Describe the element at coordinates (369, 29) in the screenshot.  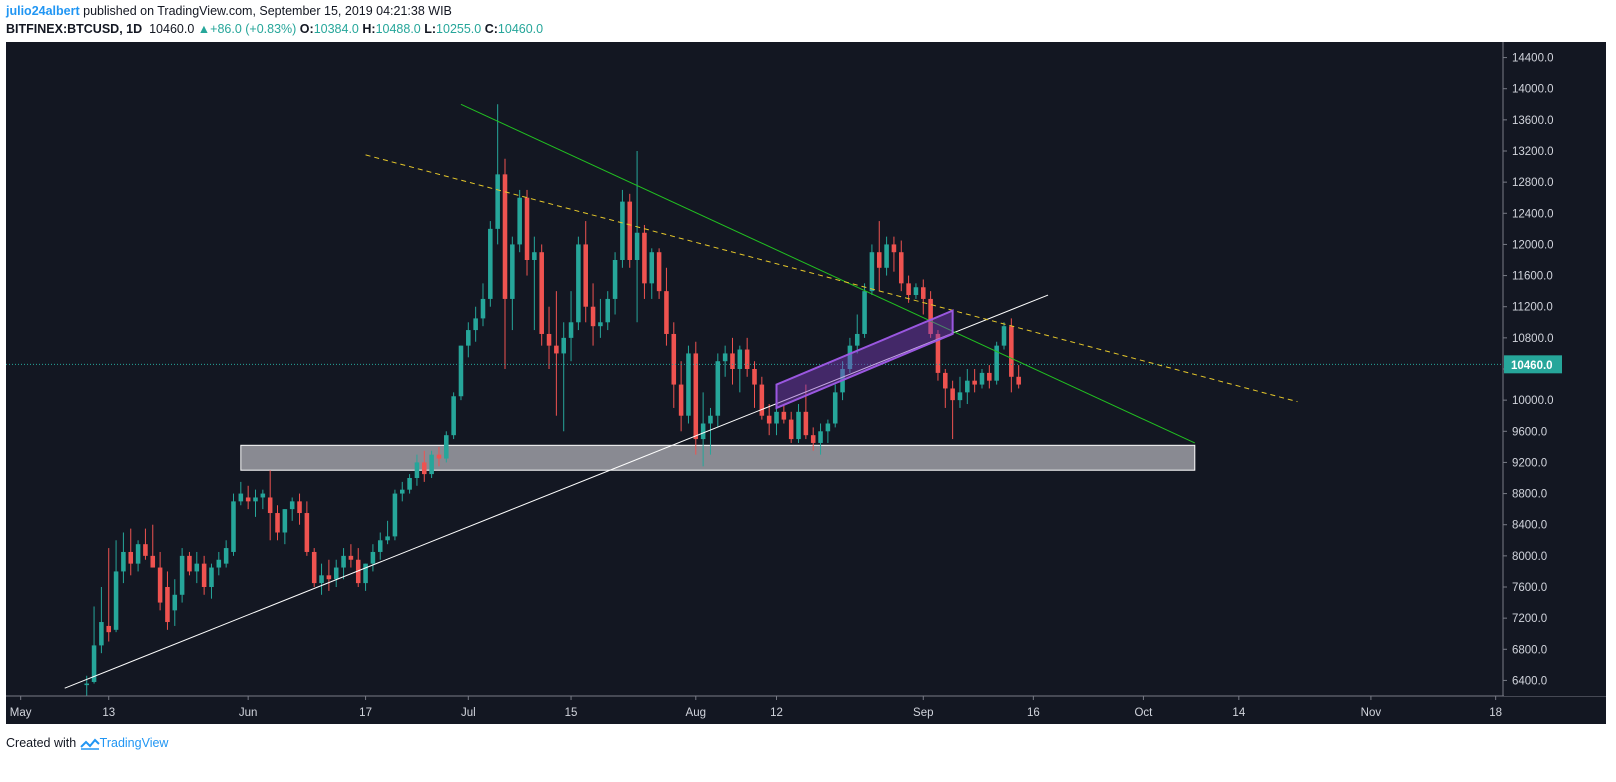
I see `high-label: H:` at that location.